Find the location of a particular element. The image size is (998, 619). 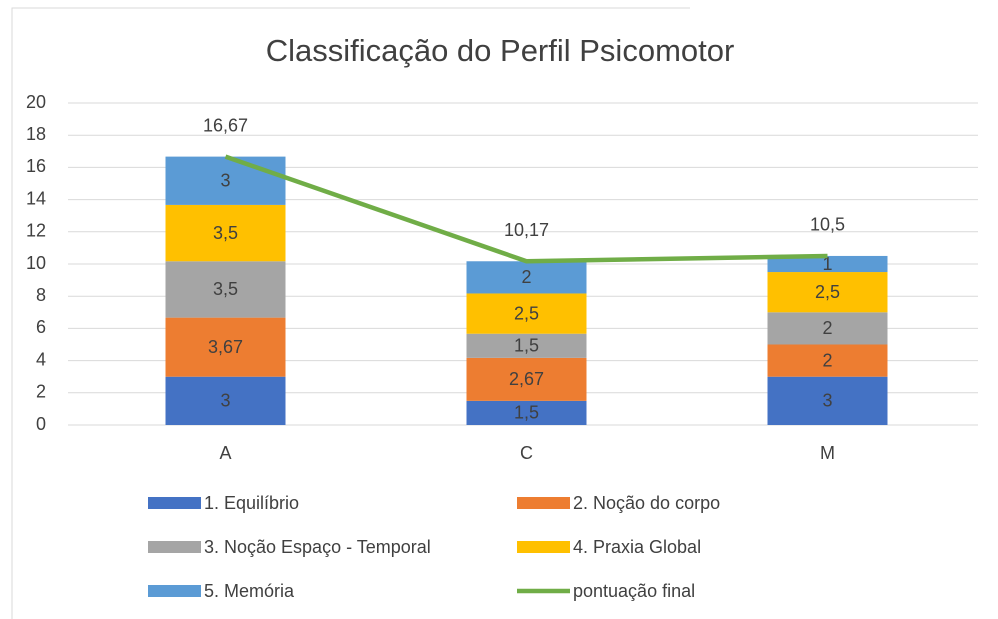

y-tick-label: 16 is located at coordinates (36, 166).